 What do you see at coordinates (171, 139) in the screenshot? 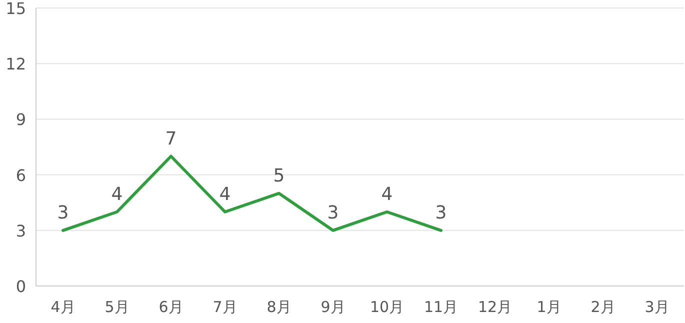
I see `data-label: 7` at bounding box center [171, 139].